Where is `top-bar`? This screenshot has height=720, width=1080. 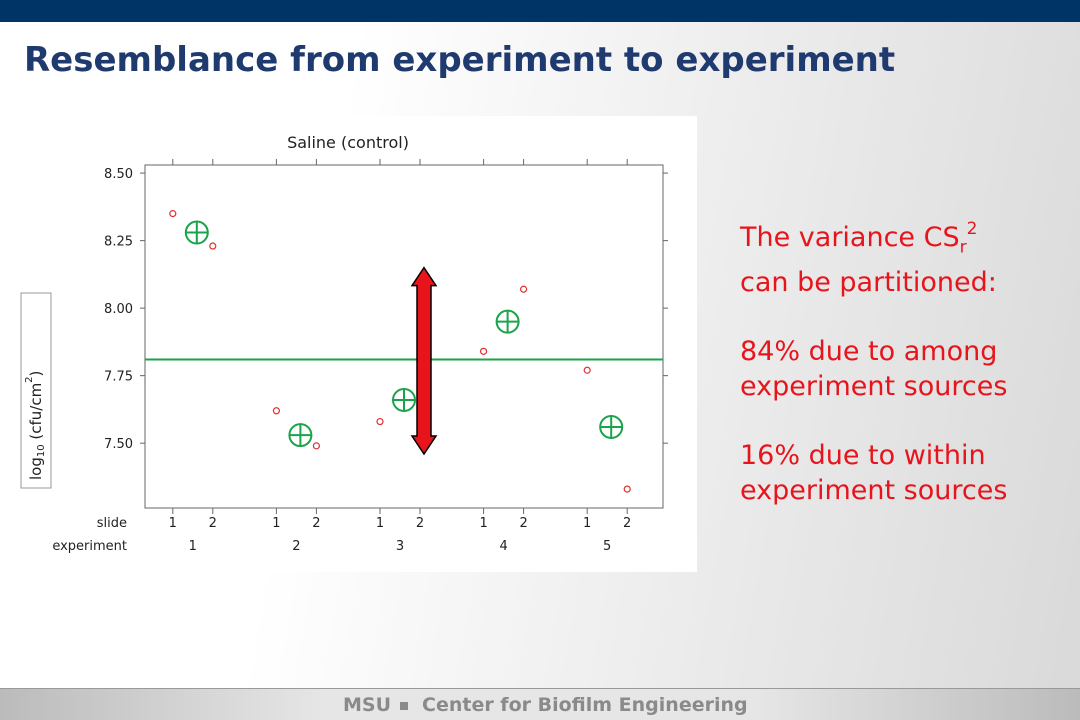 top-bar is located at coordinates (540, 11).